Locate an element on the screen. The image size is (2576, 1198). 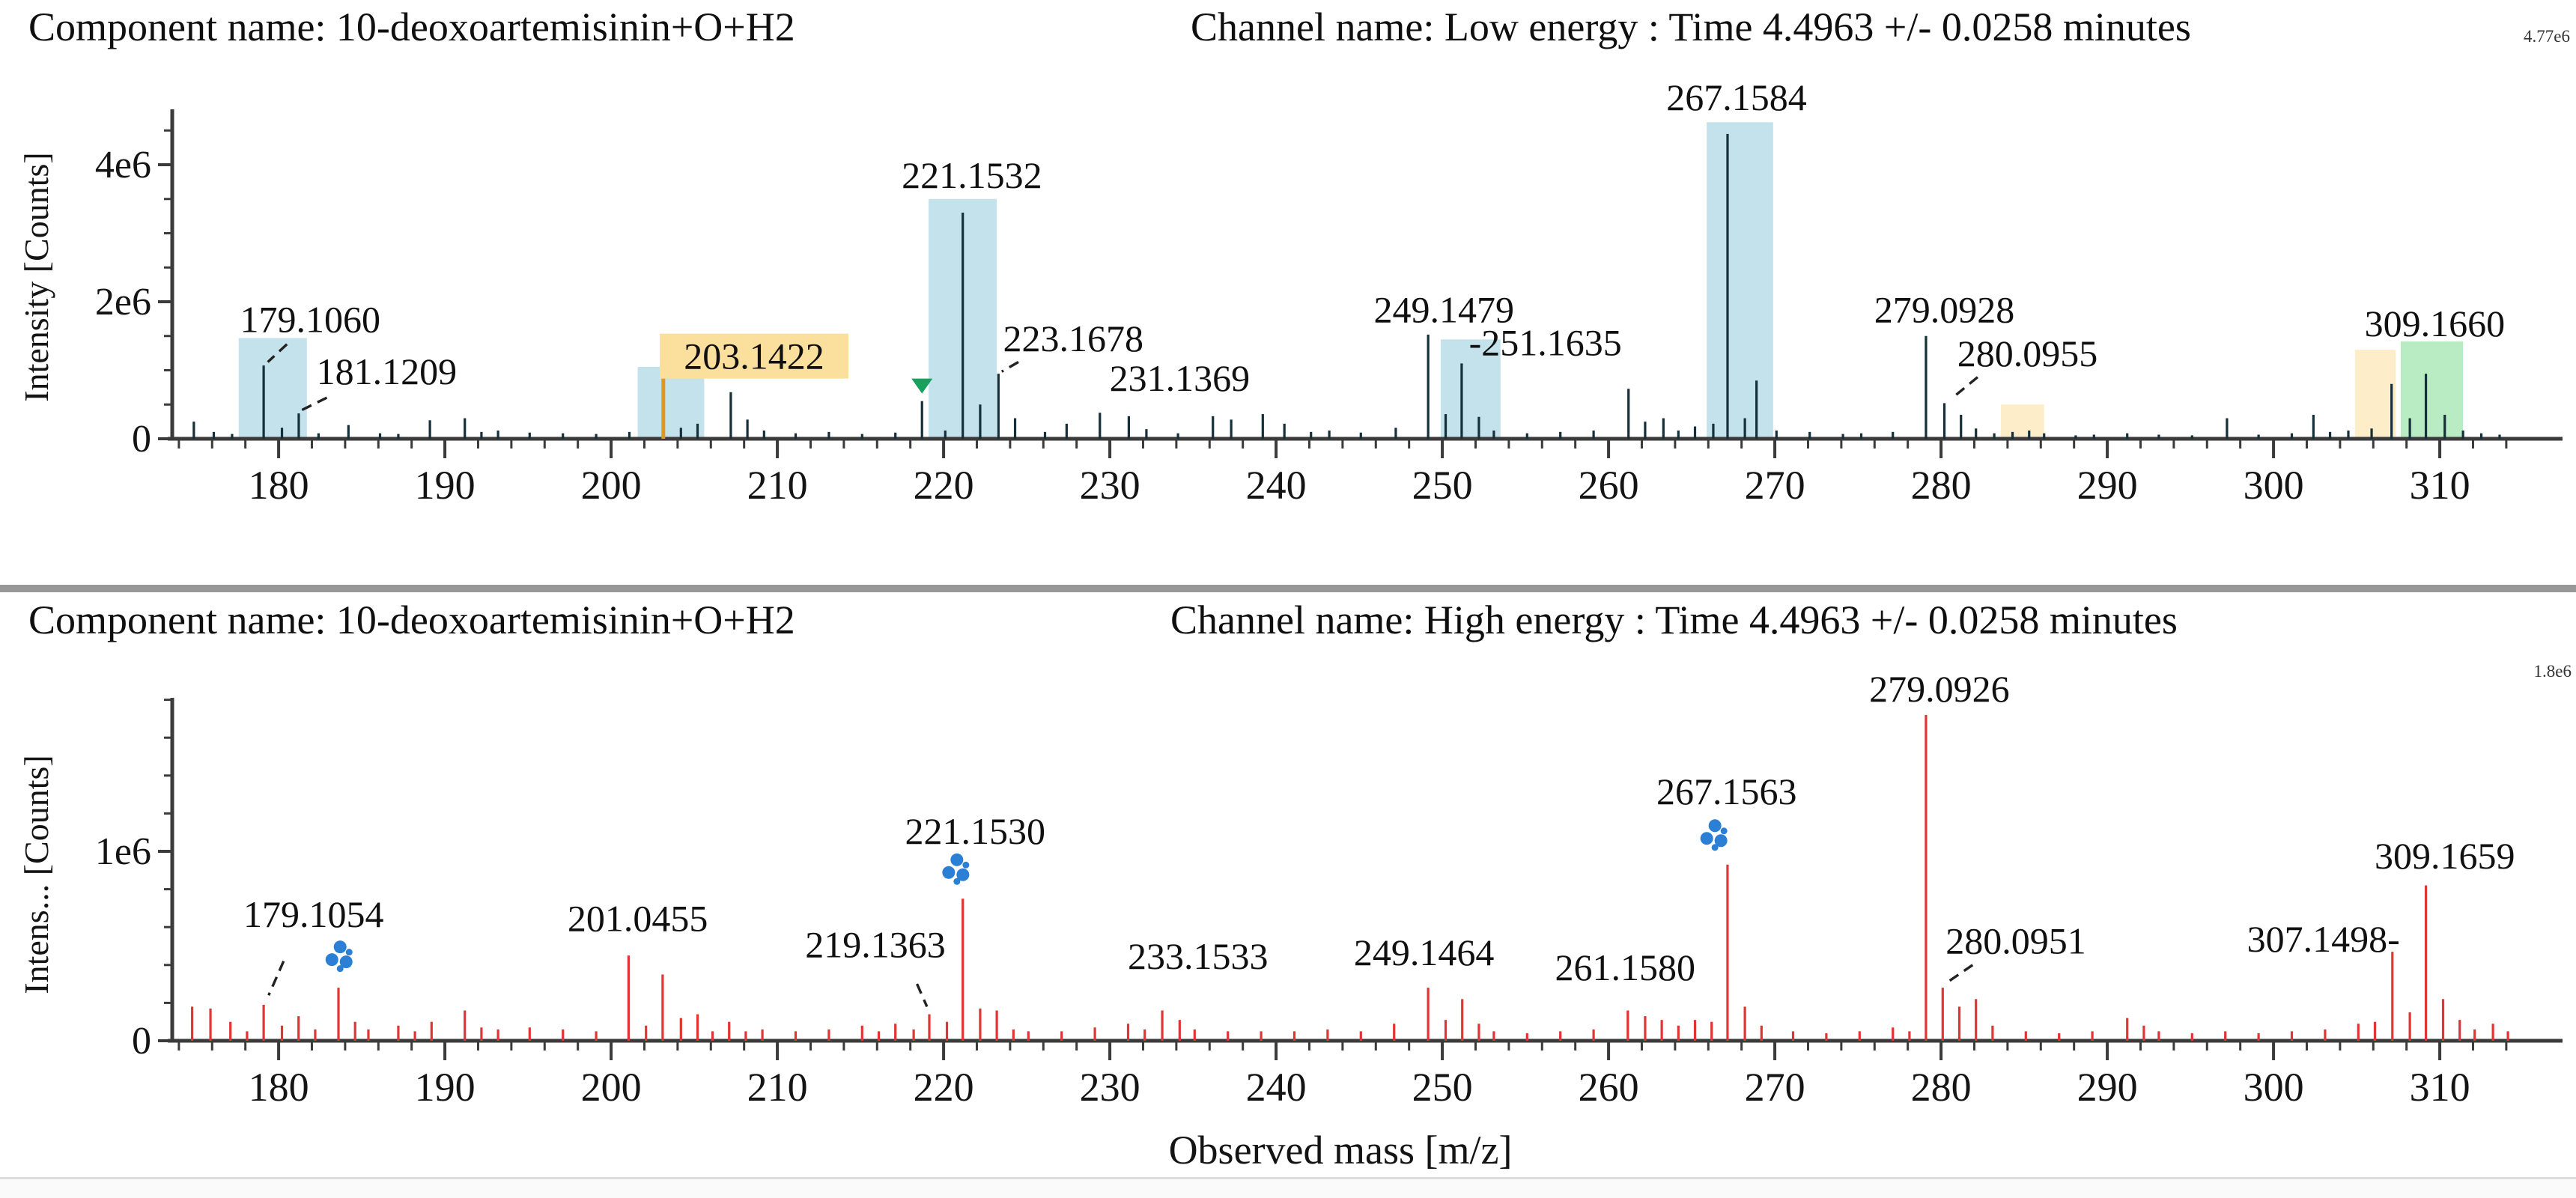
y-tick-label: 1e6 is located at coordinates (123, 851).